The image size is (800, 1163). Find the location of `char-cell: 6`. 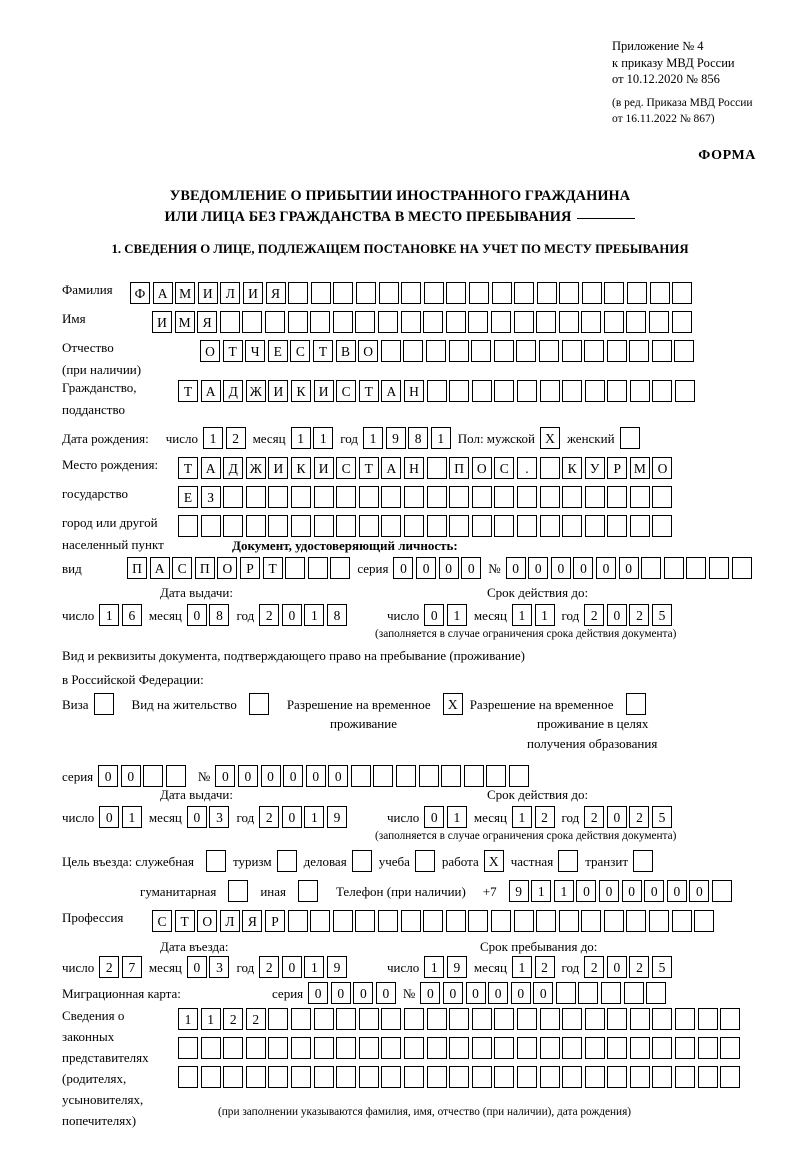

char-cell: 6 is located at coordinates (131, 615).